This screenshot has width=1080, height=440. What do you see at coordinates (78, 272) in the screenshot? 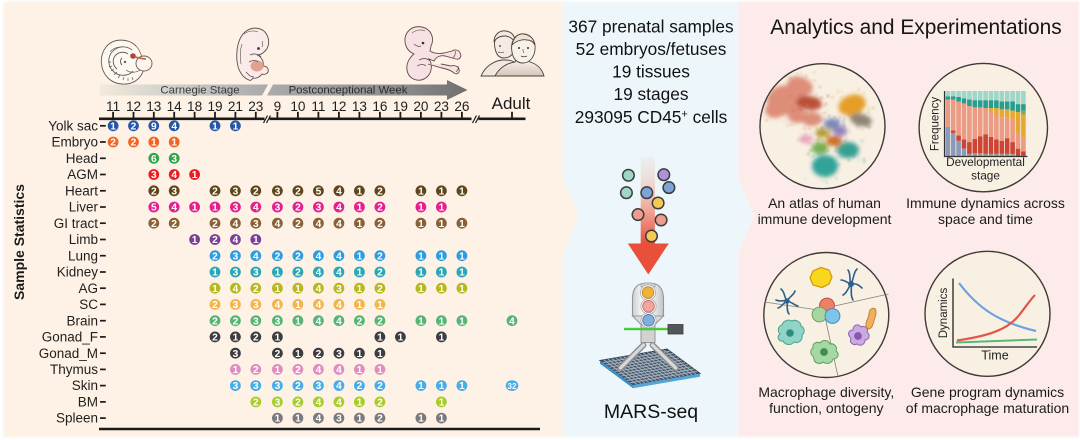
I see `svg-text: Kidney` at bounding box center [78, 272].